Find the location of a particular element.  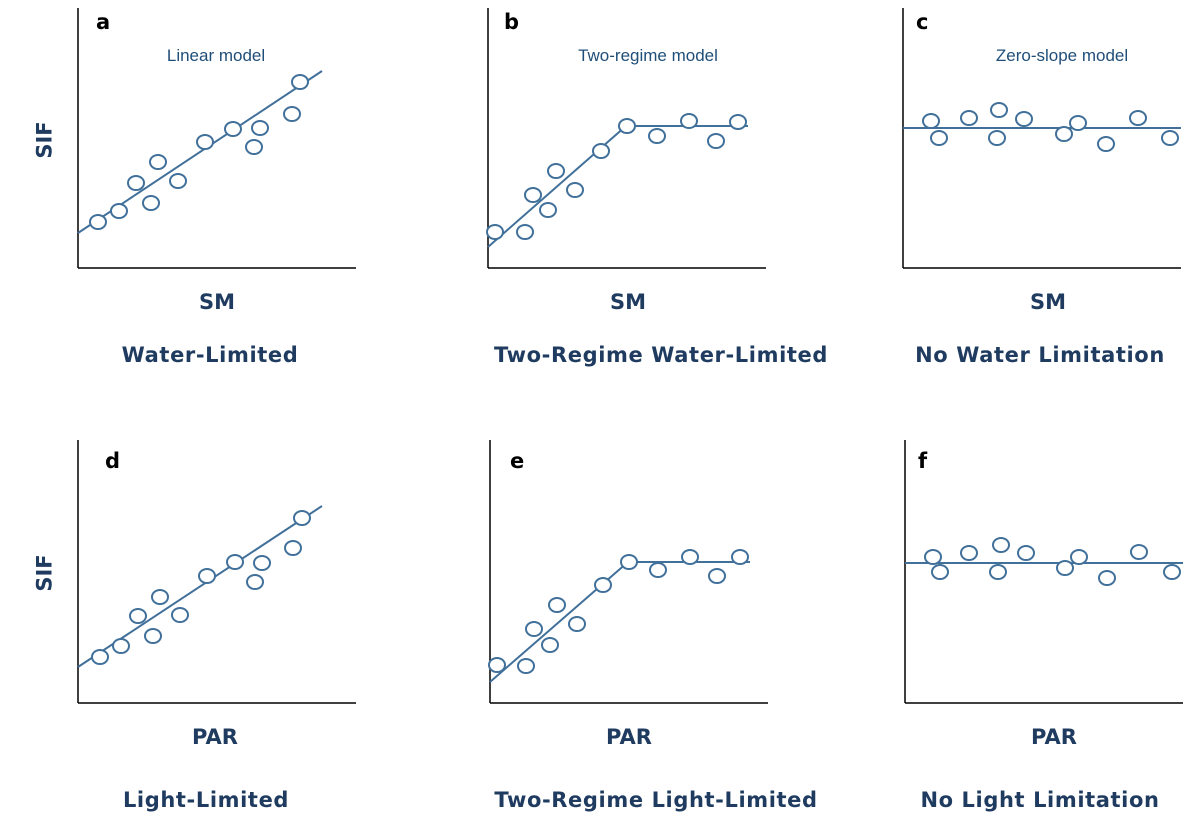

panel-caption: Light-Limited is located at coordinates (206, 800).